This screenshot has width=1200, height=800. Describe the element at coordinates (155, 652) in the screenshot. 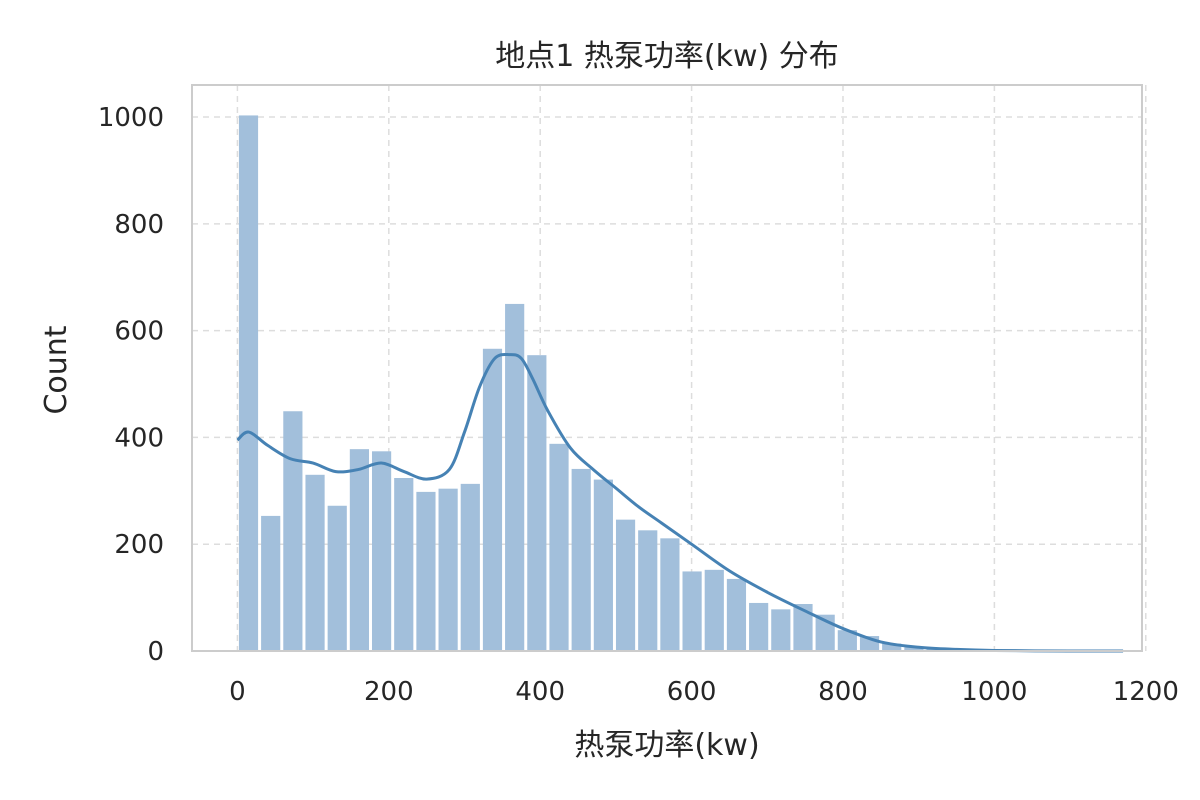

I see `y-tick-label: 0` at that location.